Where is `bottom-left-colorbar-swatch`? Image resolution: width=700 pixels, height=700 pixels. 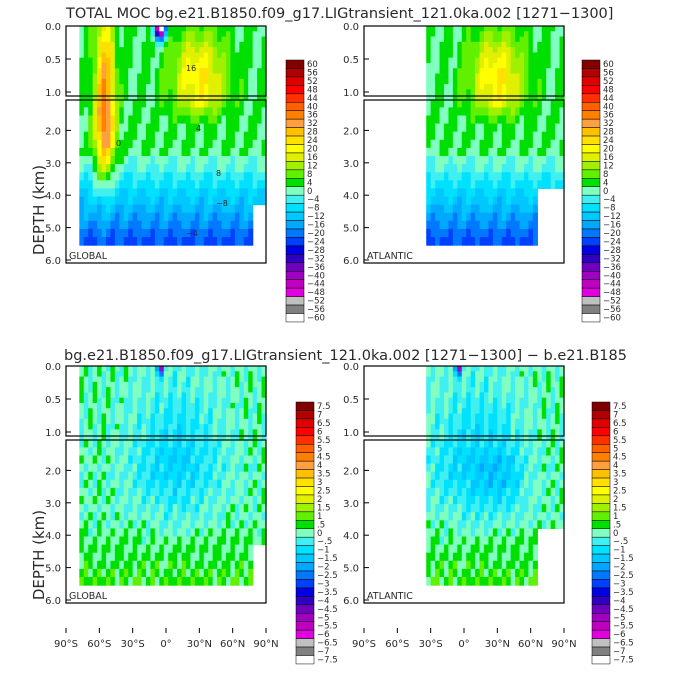 bottom-left-colorbar-swatch is located at coordinates (305, 448).